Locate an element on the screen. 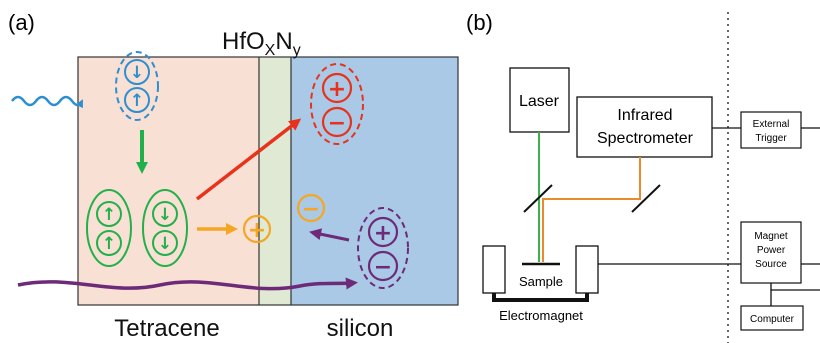 Image resolution: width=820 pixels, height=343 pixels. incoming-photon-arrow is located at coordinates (47, 102).